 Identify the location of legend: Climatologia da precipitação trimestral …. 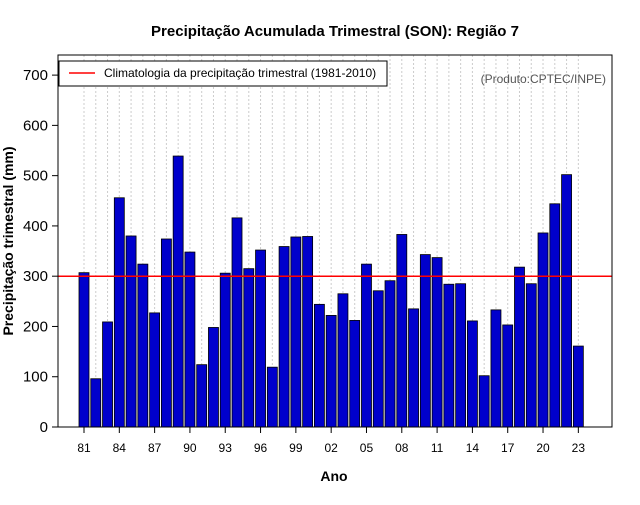
(223, 73).